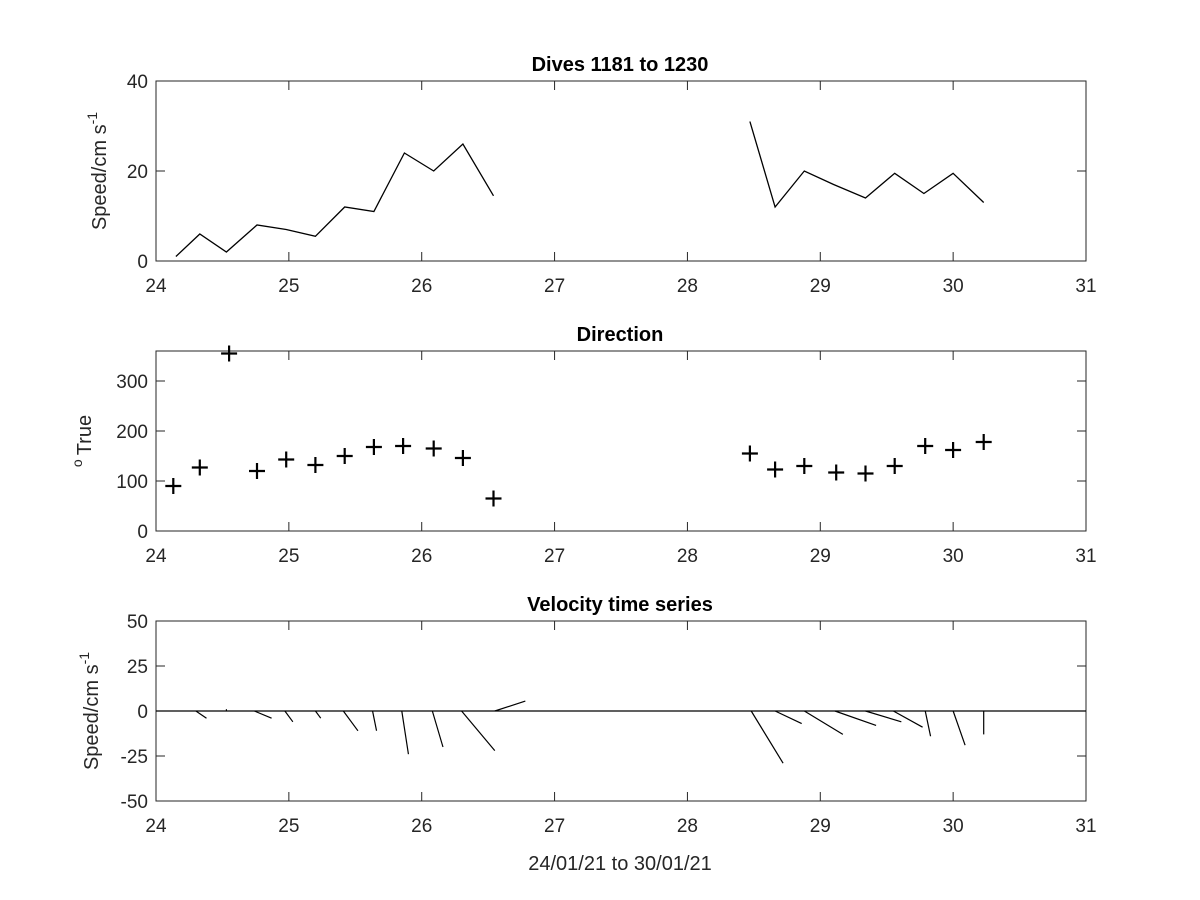 The image size is (1200, 900). What do you see at coordinates (421, 286) in the screenshot?
I see `speed-x-tick-label: 26` at bounding box center [421, 286].